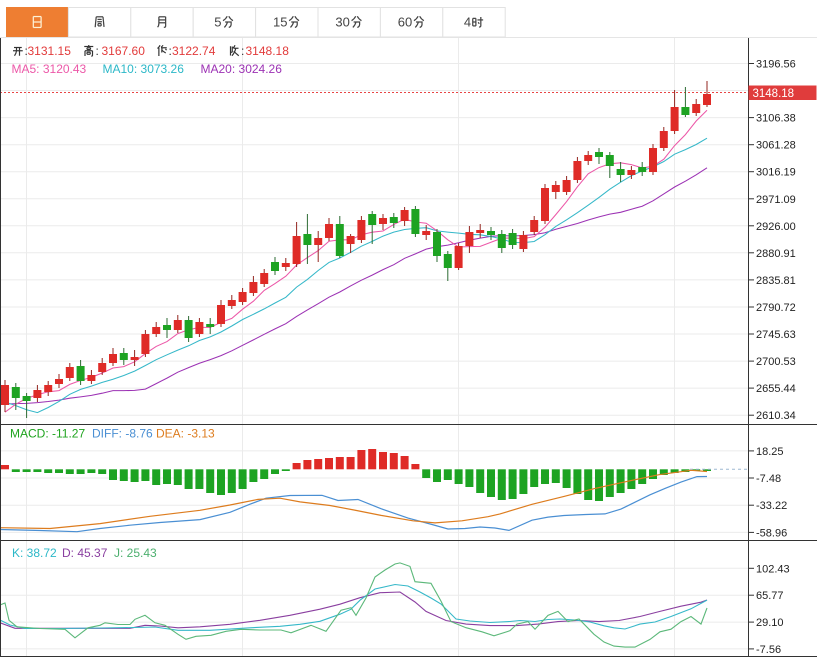 This screenshot has height=661, width=817. What do you see at coordinates (85, 553) in the screenshot?
I see `svg-text: D: 45.37` at bounding box center [85, 553].